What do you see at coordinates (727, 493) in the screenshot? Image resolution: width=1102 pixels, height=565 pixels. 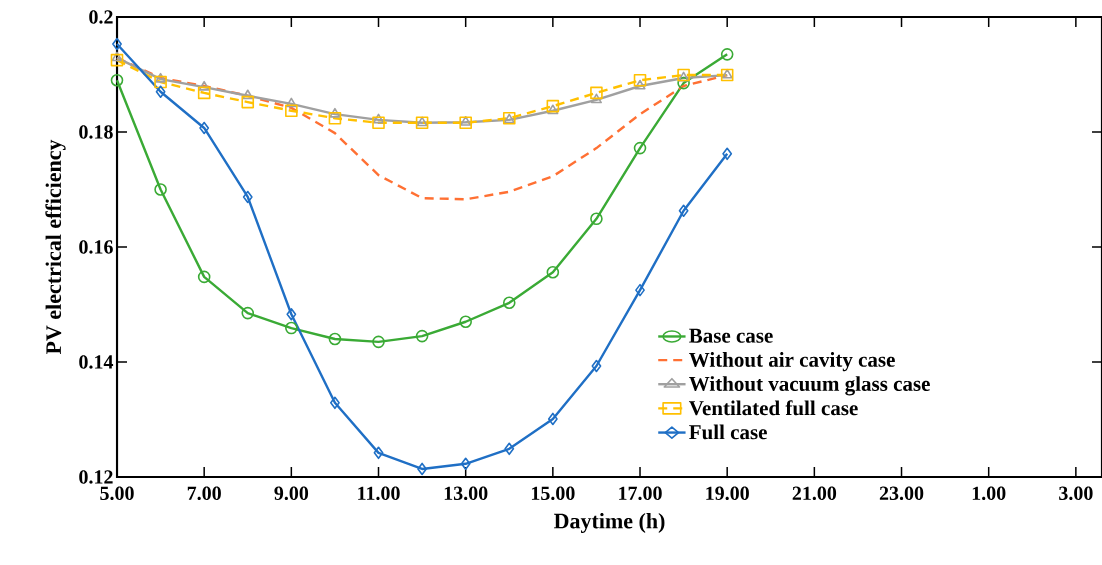 I see `x-tick-label: 19.00` at bounding box center [727, 493].